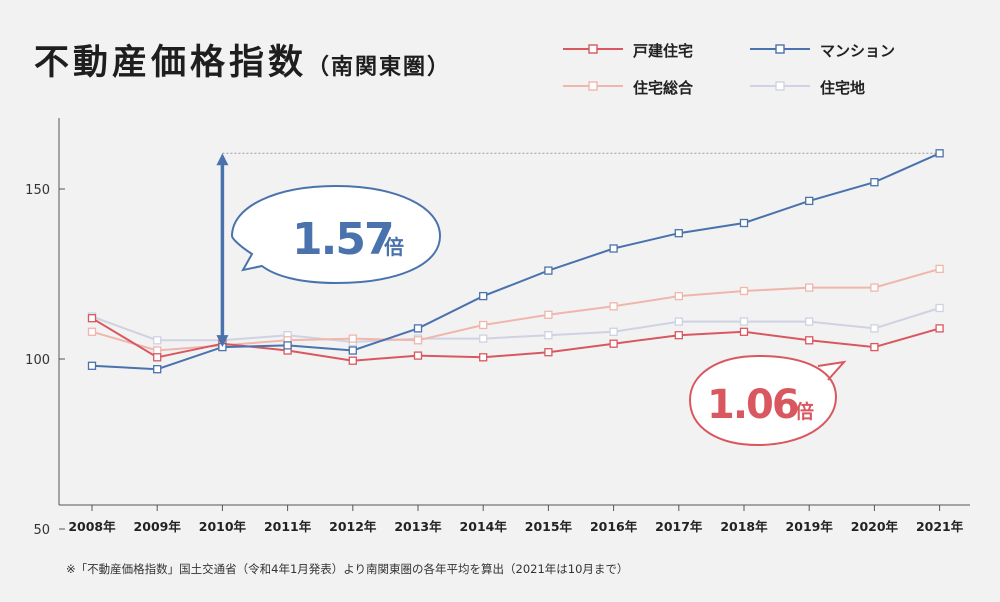  What do you see at coordinates (158, 526) in the screenshot?
I see `x-tick-label: 2009年` at bounding box center [158, 526].